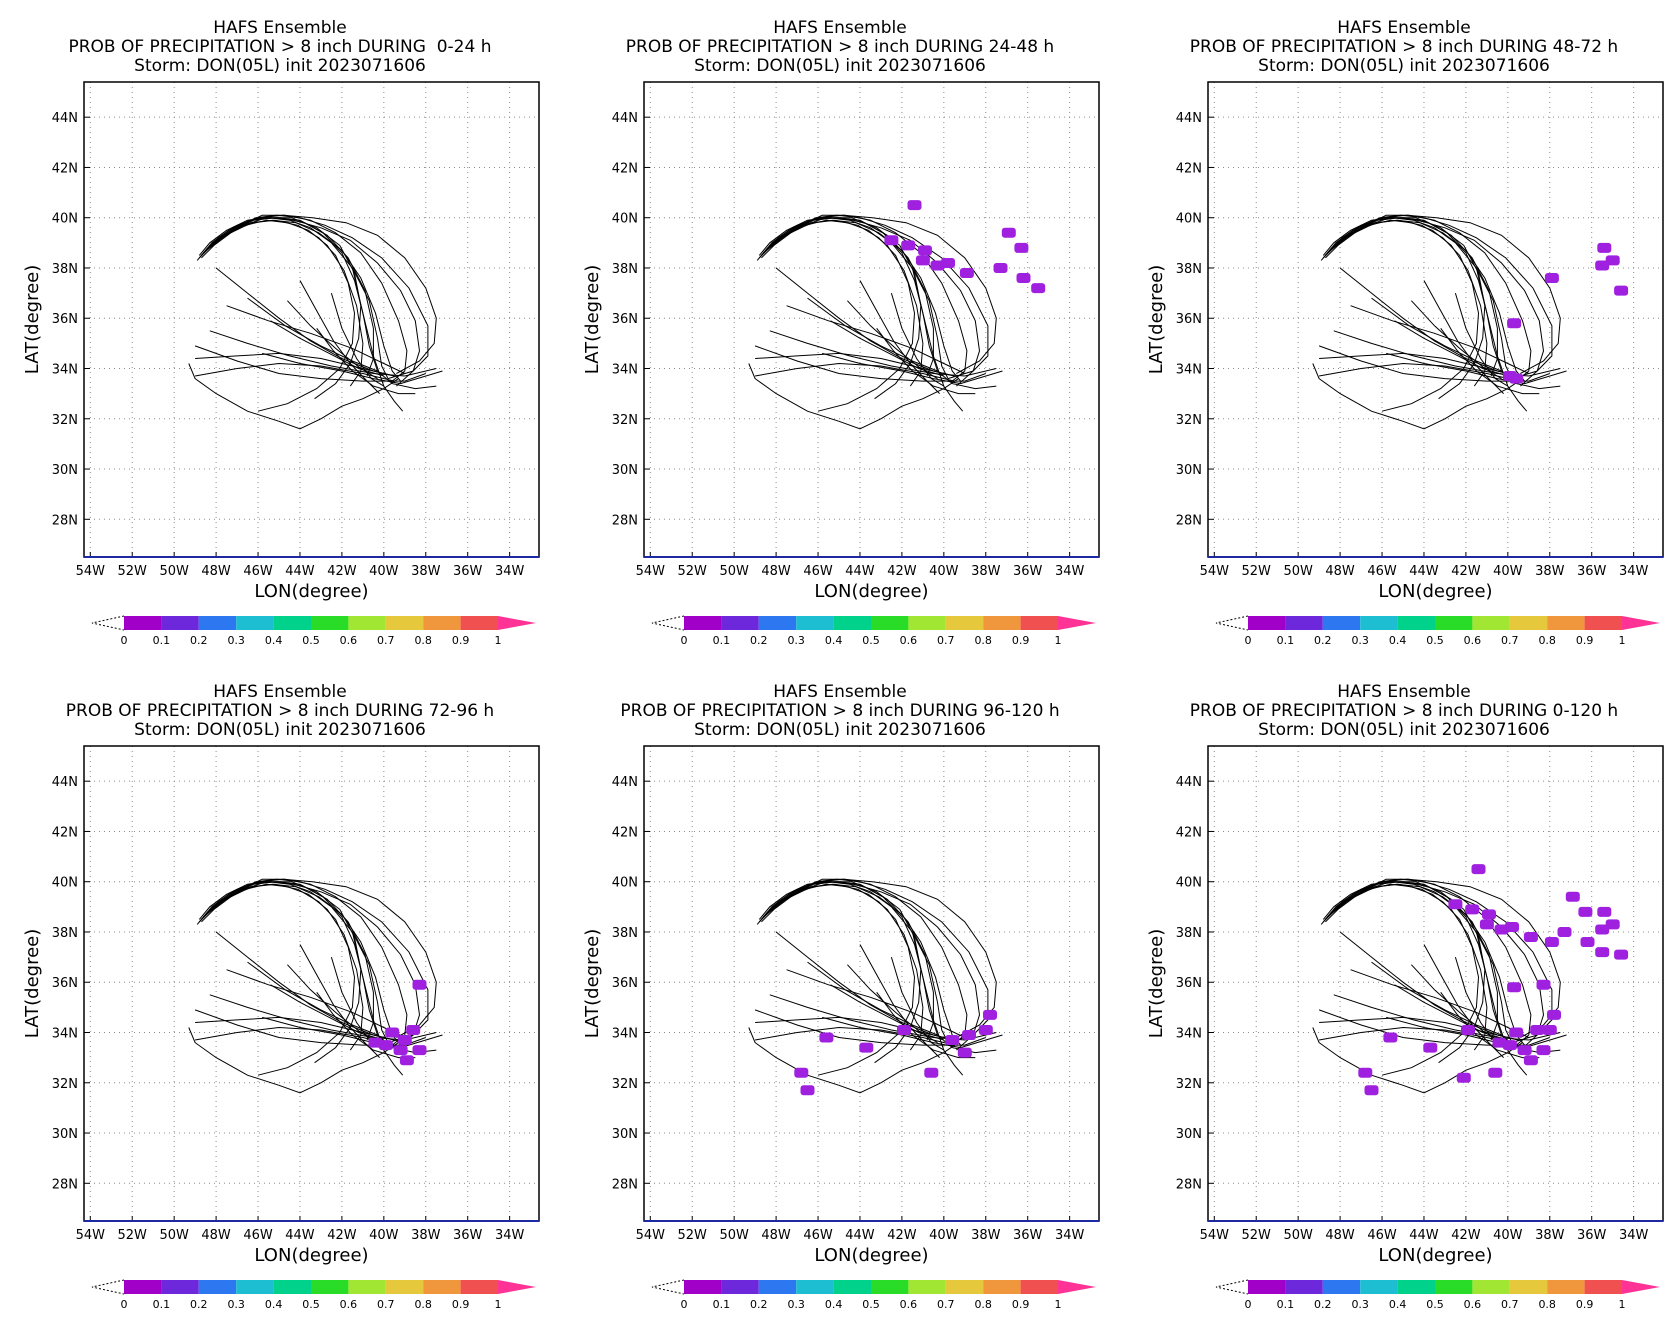 The width and height of the screenshot is (1679, 1328). I want to click on y-tick-label: 36N, so click(65, 319).